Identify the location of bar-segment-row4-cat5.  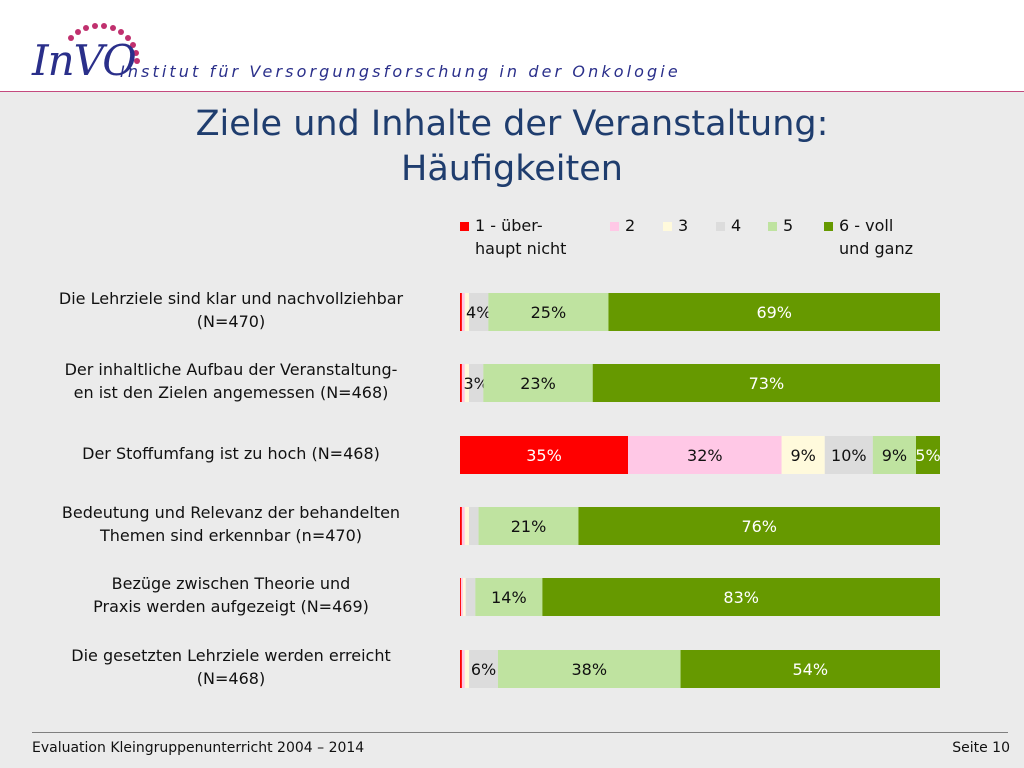
(528, 526).